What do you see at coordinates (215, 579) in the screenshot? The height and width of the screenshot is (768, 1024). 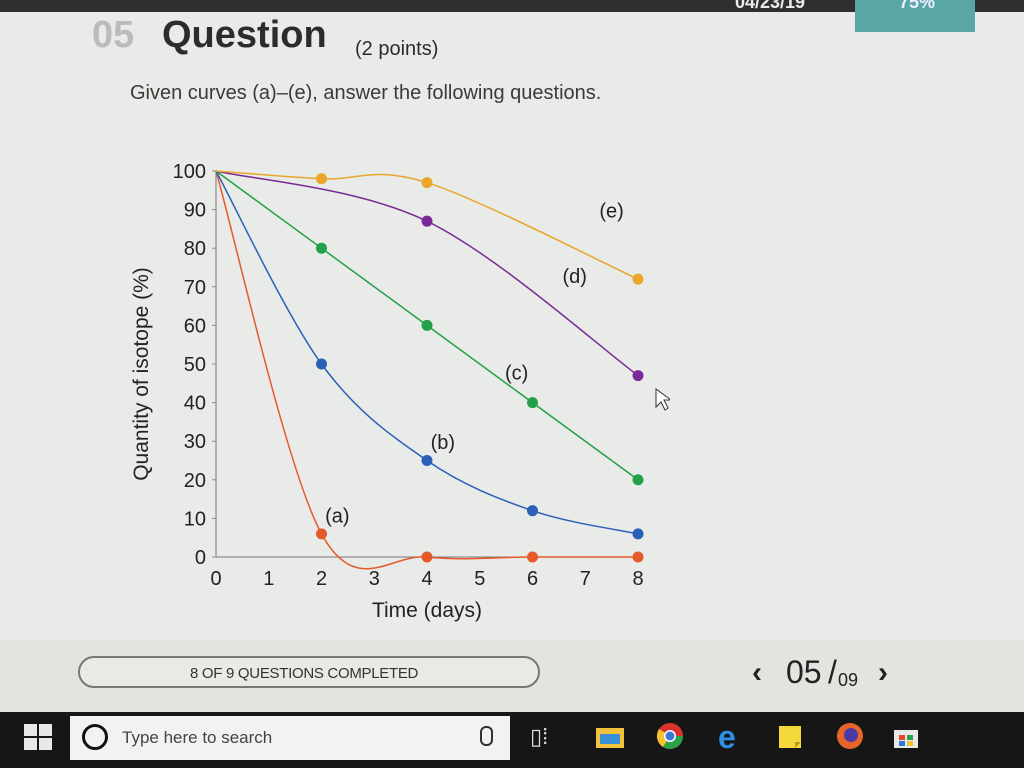 I see `x-tick-label: 0` at bounding box center [215, 579].